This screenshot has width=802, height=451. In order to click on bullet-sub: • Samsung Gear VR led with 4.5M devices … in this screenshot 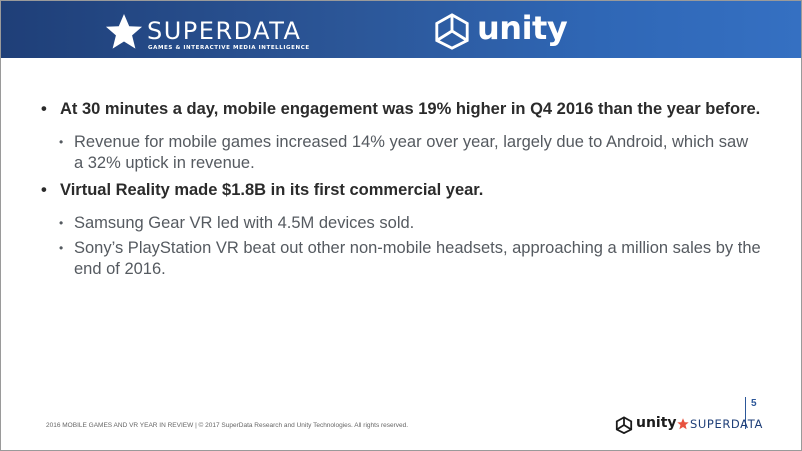, I will do `click(401, 223)`.